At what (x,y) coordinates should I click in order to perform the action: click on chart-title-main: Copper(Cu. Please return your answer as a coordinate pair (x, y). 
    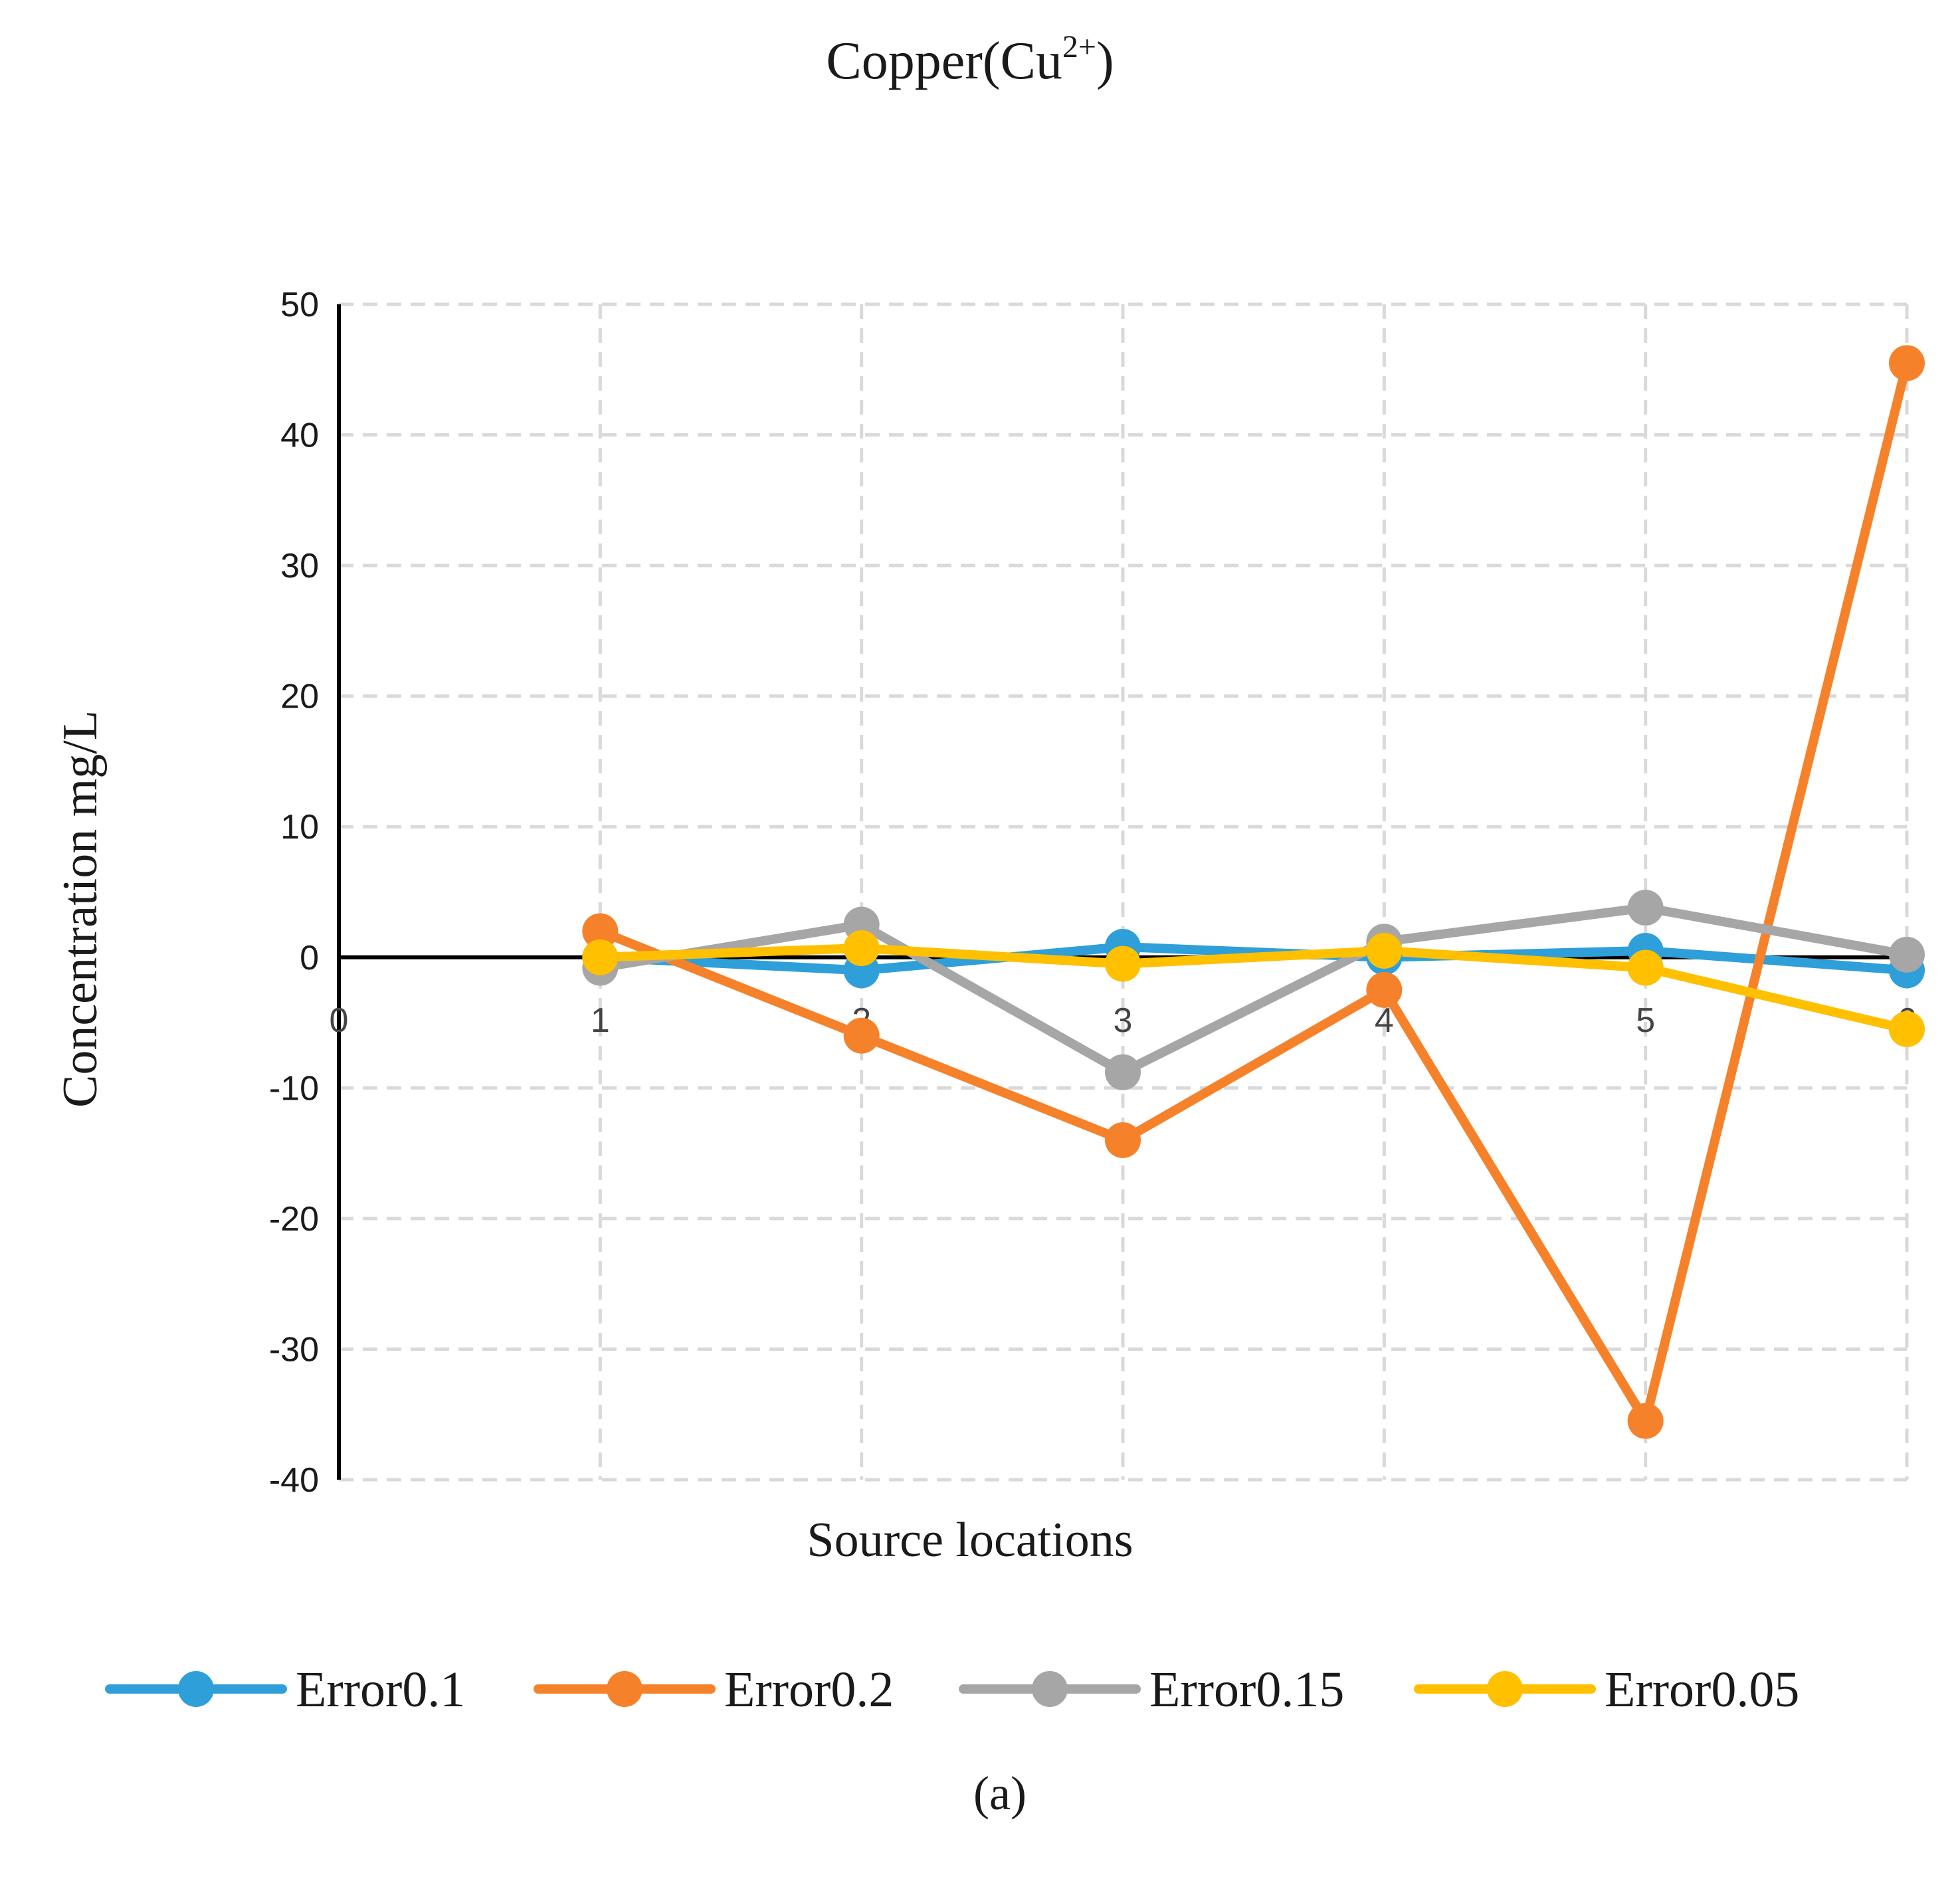
    Looking at the image, I should click on (944, 61).